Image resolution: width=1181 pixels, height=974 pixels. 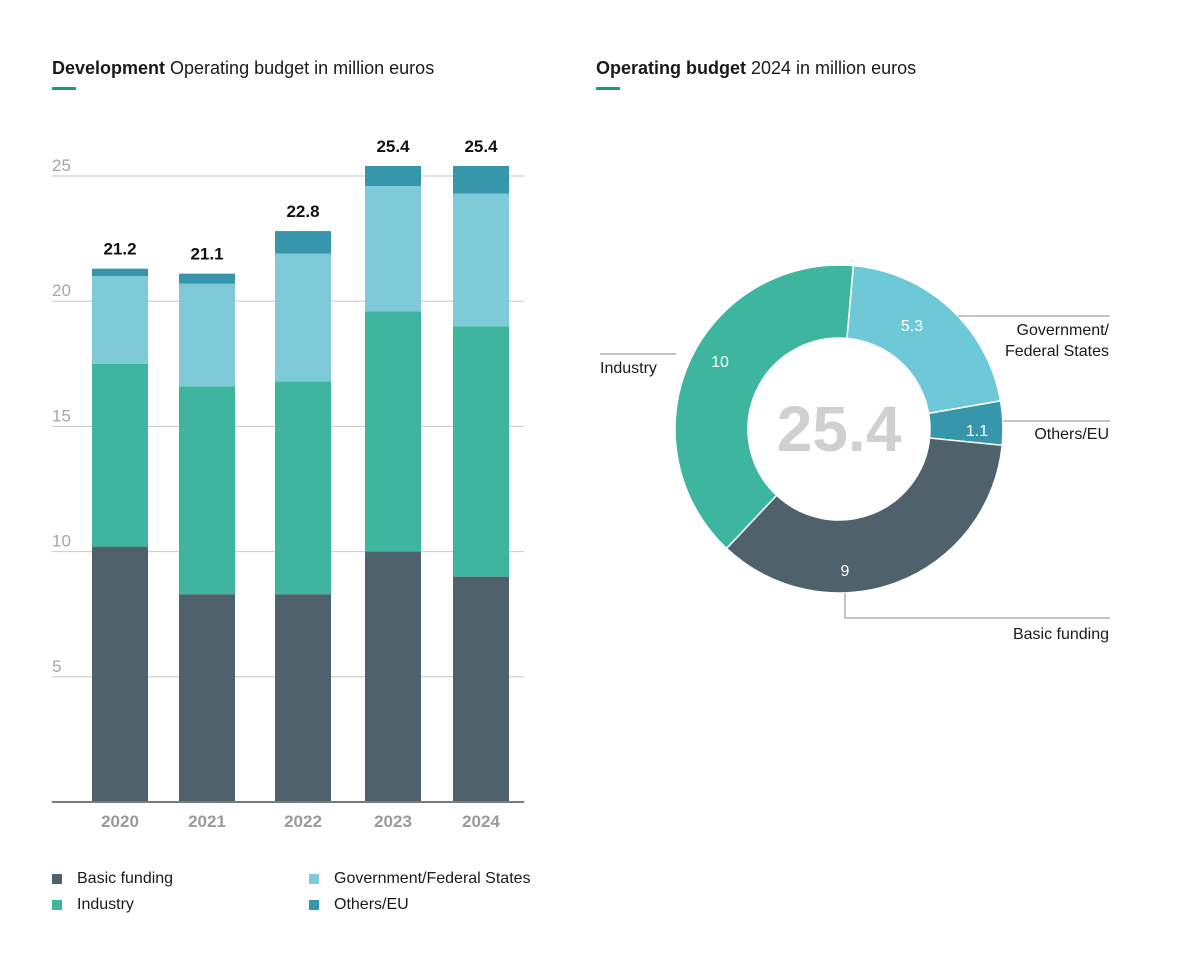 I want to click on donut-chart-heading-bold: Operating budget, so click(x=671, y=68).